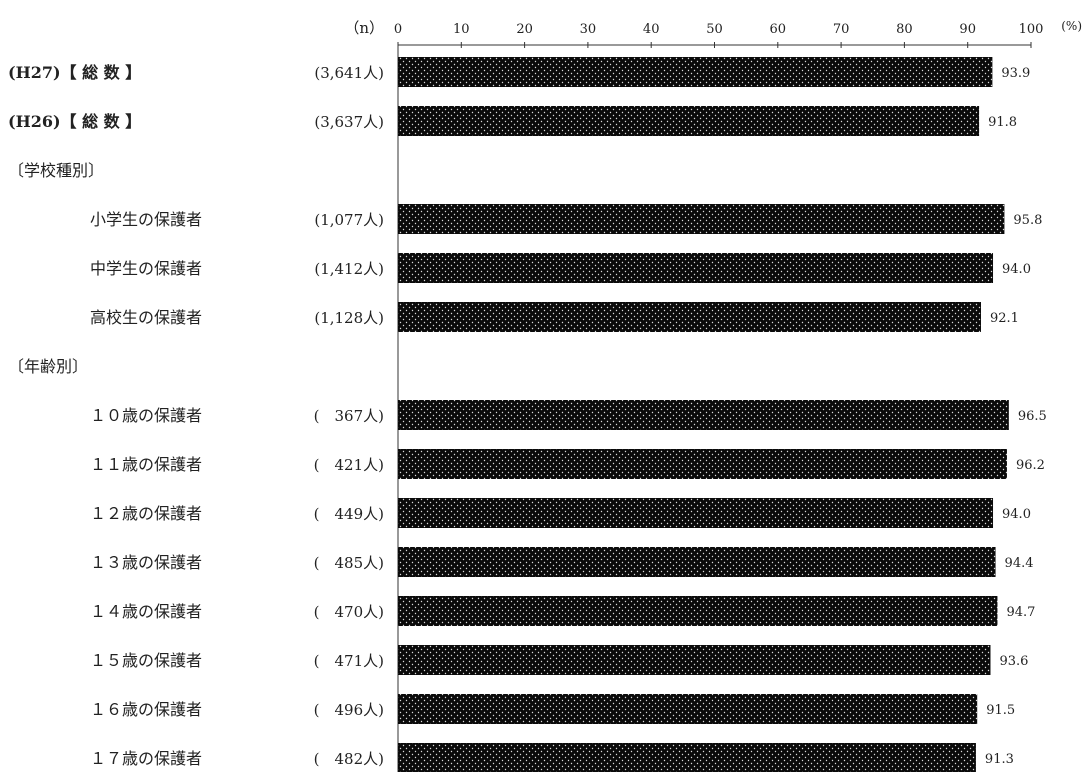 The width and height of the screenshot is (1090, 777). I want to click on bar-row: １１歳の保護者 ( 421人) 96.2, so click(567, 464).